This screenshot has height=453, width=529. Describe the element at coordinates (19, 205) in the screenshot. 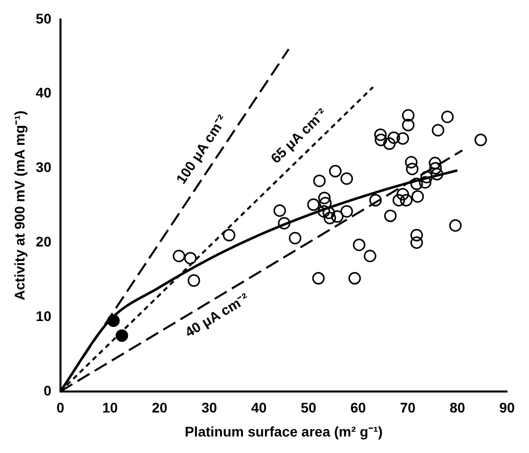

I see `y-axis-title: Activity at 900 mV (mA mg⁻¹)` at that location.